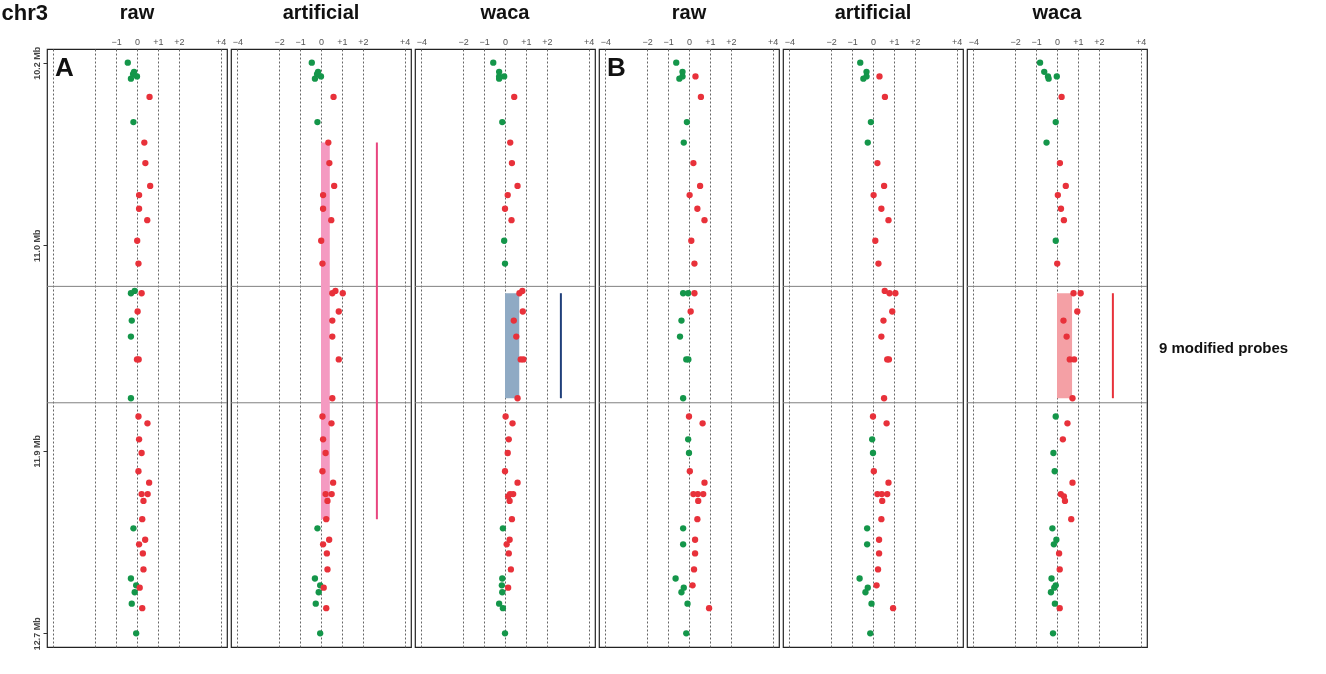 This screenshot has width=1326, height=674. What do you see at coordinates (24, 12) in the screenshot?
I see `y-axis-title: chr3` at bounding box center [24, 12].